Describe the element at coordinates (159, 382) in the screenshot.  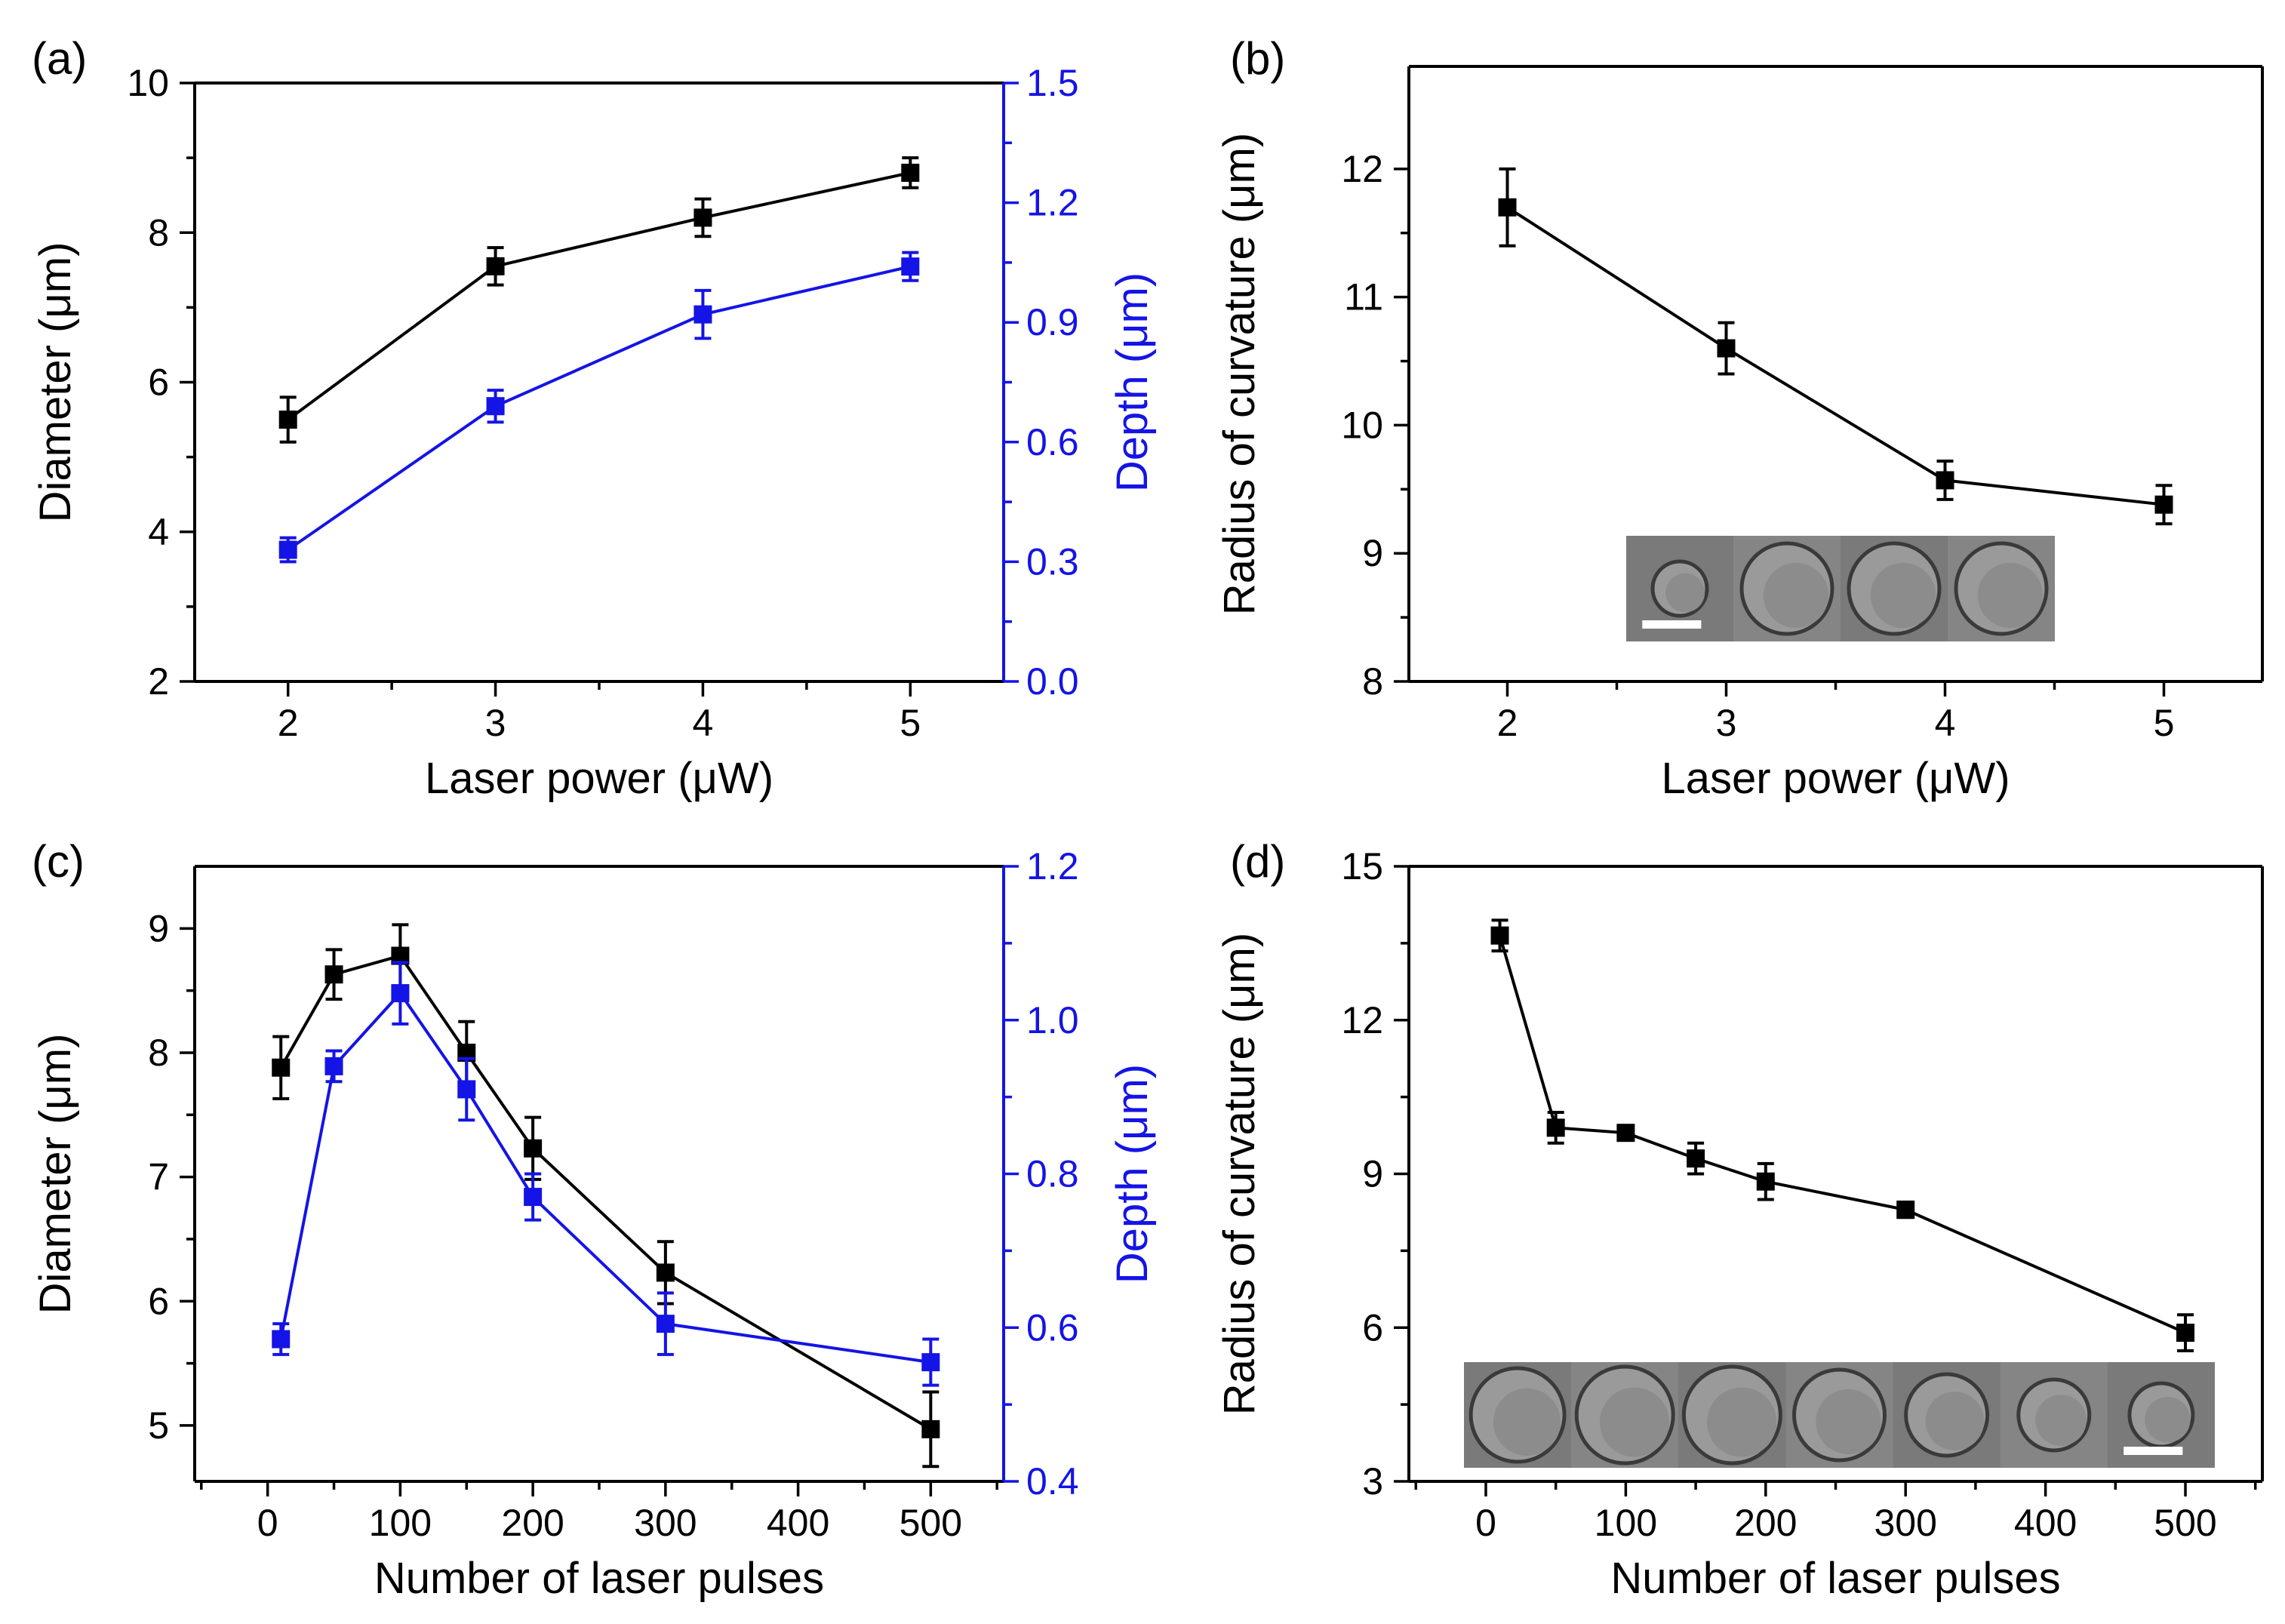
I see `panel-a-y-tick-label: 6` at that location.